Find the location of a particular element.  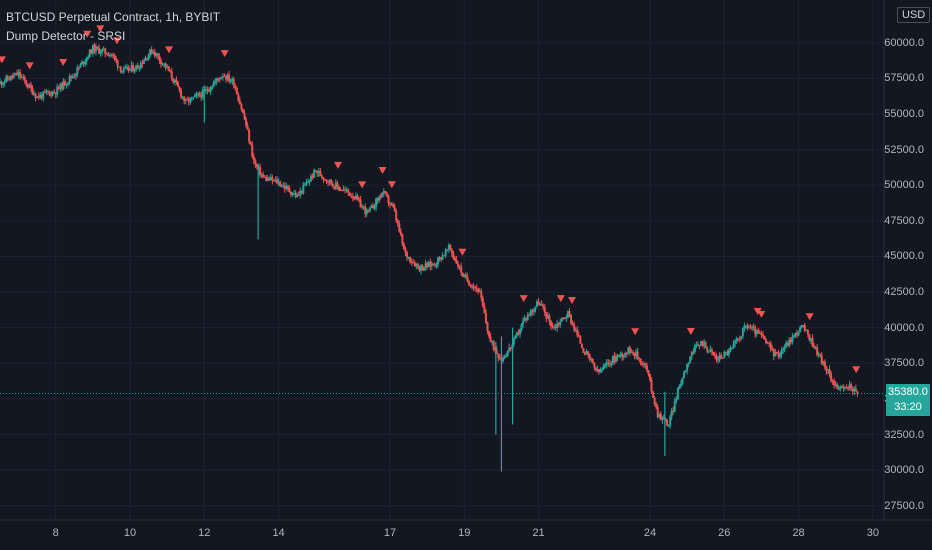

last-price-value: 35380.0 is located at coordinates (908, 392).